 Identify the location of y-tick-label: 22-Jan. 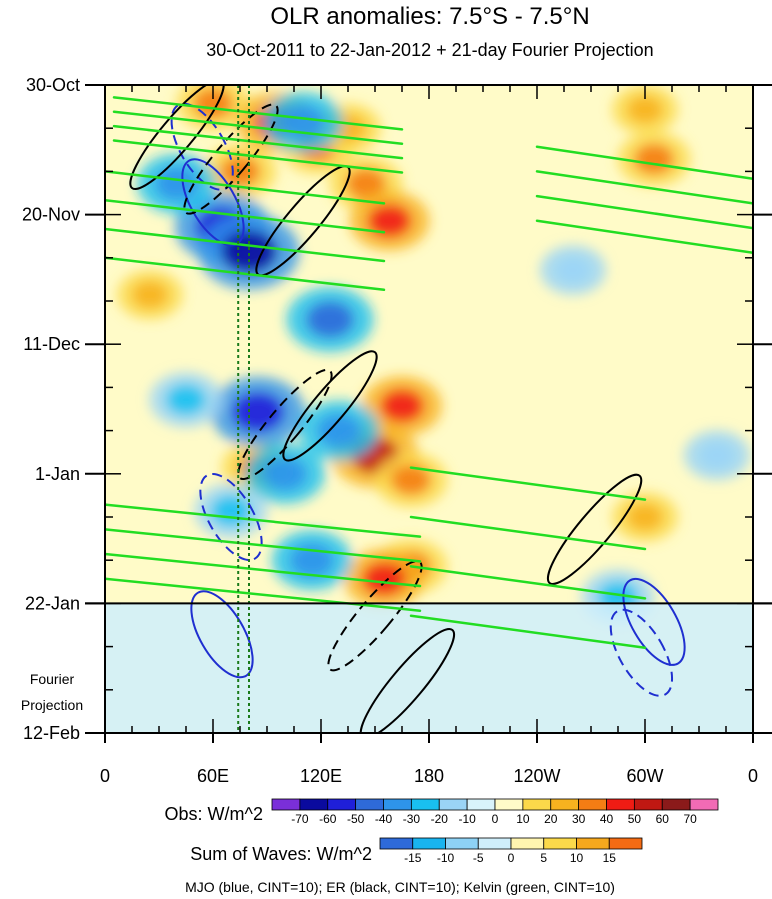
(52, 603).